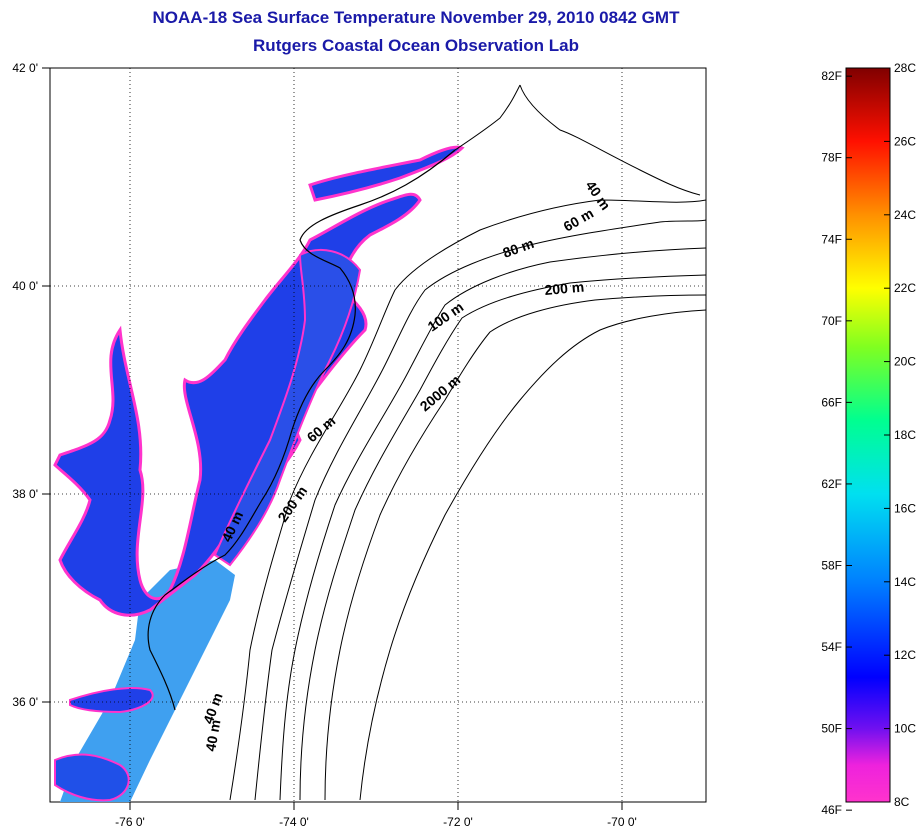 This screenshot has height=832, width=920. Describe the element at coordinates (905, 362) in the screenshot. I see `colorbar-celsius-label: 20C` at that location.